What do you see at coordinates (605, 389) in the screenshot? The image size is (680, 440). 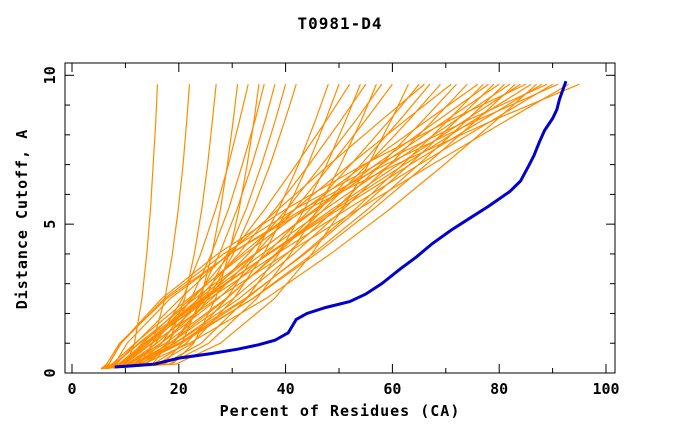 I see `x-tick-label: 100` at bounding box center [605, 389].